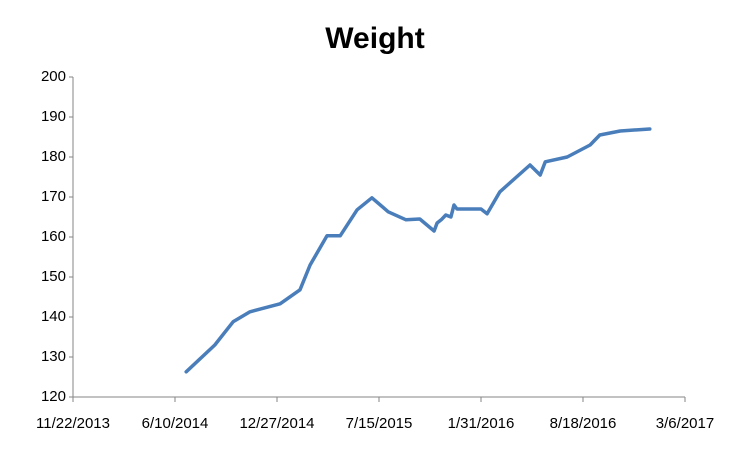 The image size is (750, 454). What do you see at coordinates (379, 423) in the screenshot?
I see `x-tick-label: 7/15/2015` at bounding box center [379, 423].